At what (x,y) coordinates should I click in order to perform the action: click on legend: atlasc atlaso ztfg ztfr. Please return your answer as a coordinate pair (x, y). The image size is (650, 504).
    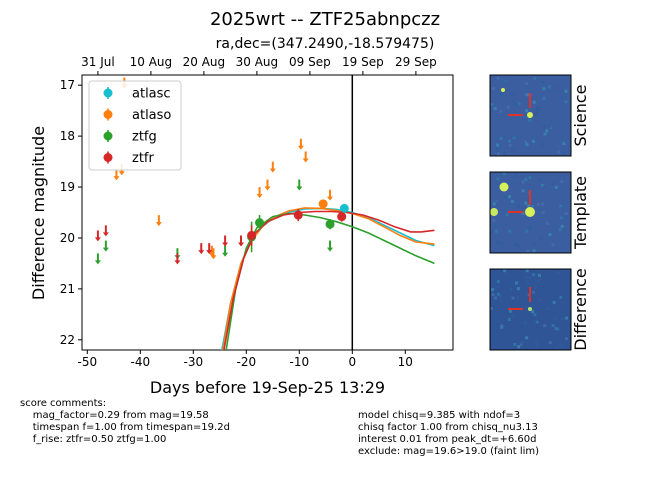
    Looking at the image, I should click on (135, 125).